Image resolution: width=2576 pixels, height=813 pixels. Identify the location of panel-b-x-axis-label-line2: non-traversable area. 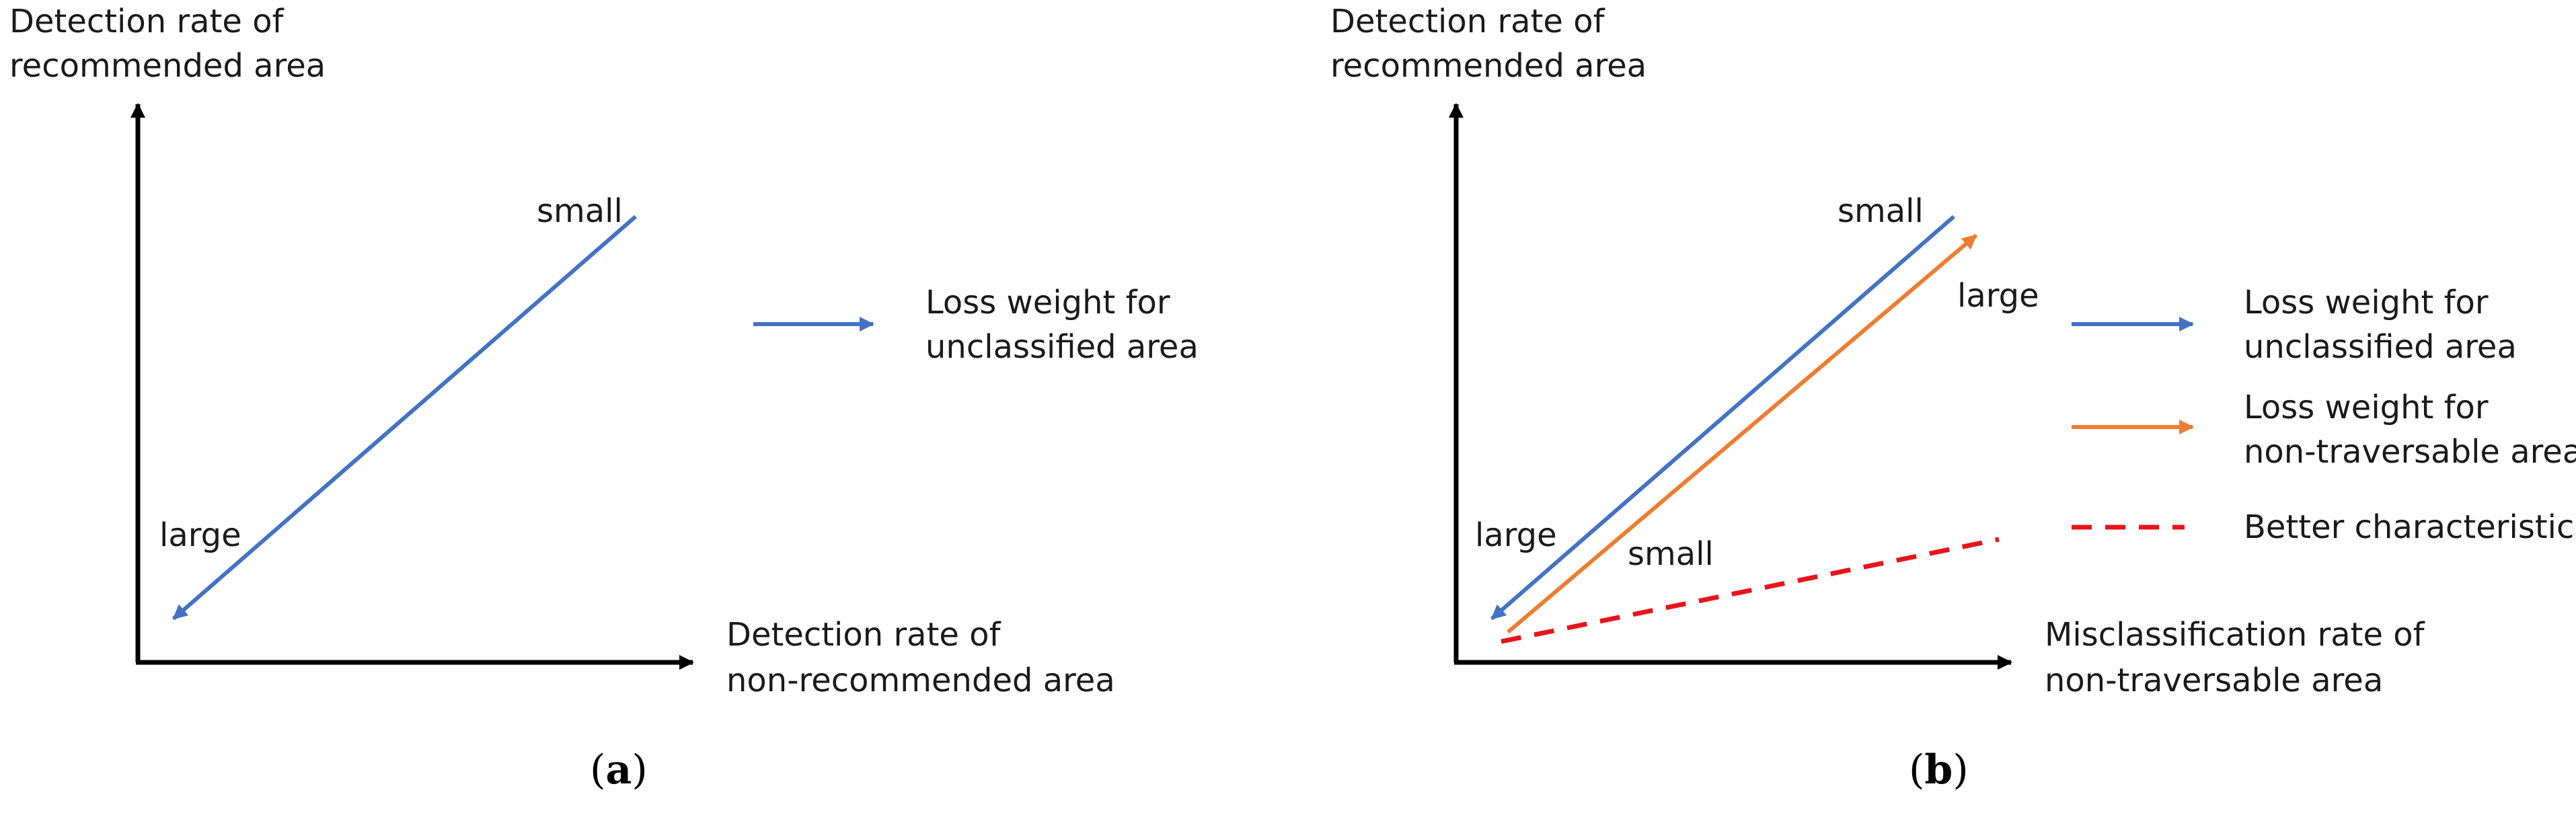
(2214, 681).